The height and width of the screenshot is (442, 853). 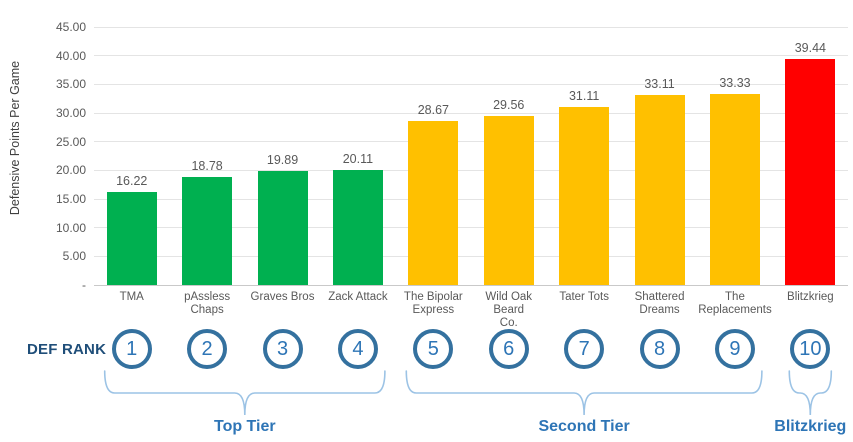 What do you see at coordinates (810, 47) in the screenshot?
I see `bar-value-label: 39.44` at bounding box center [810, 47].